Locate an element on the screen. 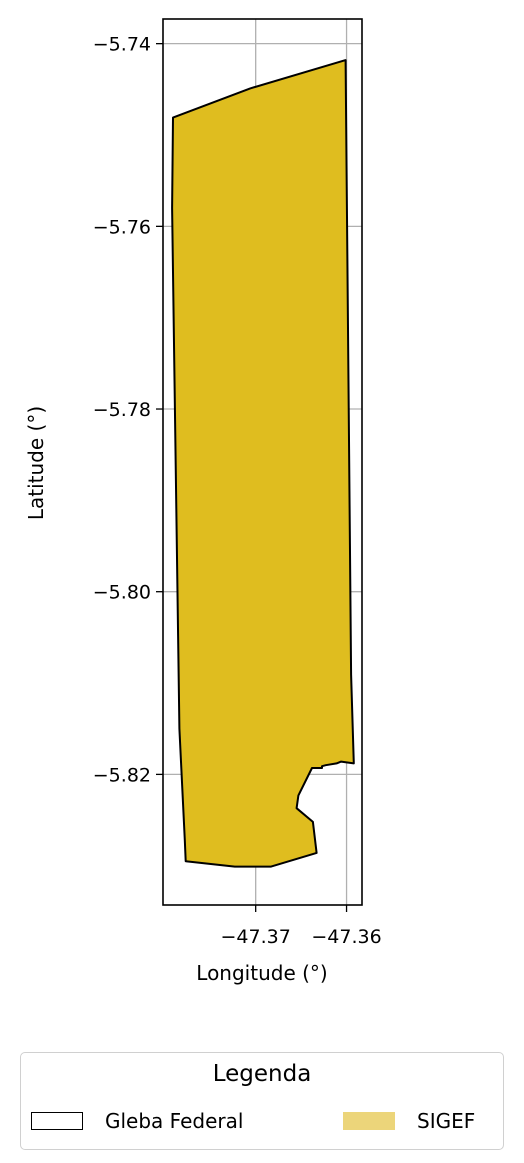  x-tick-label: −47.37 is located at coordinates (256, 937).